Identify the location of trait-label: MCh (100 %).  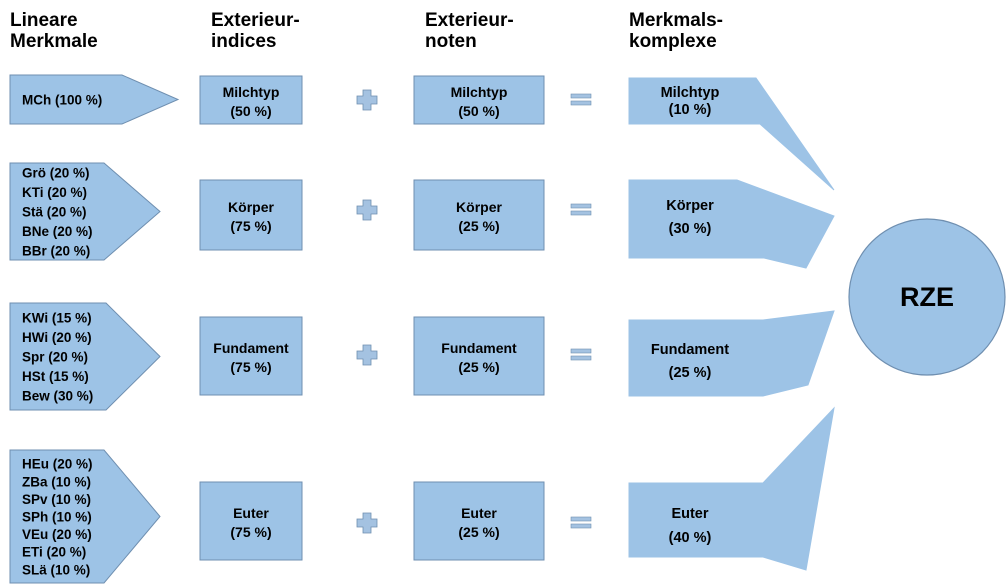
(62, 100).